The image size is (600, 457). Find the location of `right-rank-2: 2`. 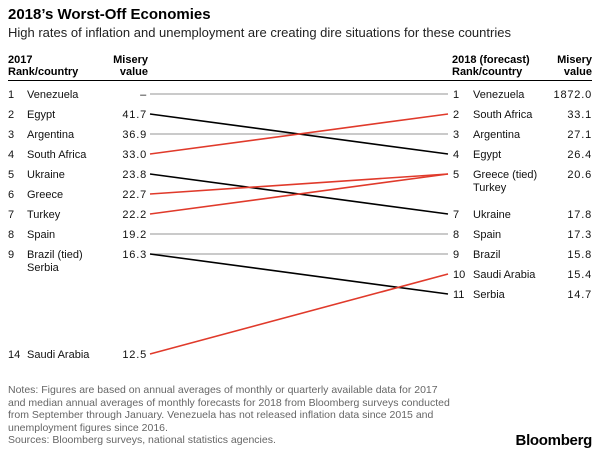

right-rank-2: 2 is located at coordinates (456, 115).